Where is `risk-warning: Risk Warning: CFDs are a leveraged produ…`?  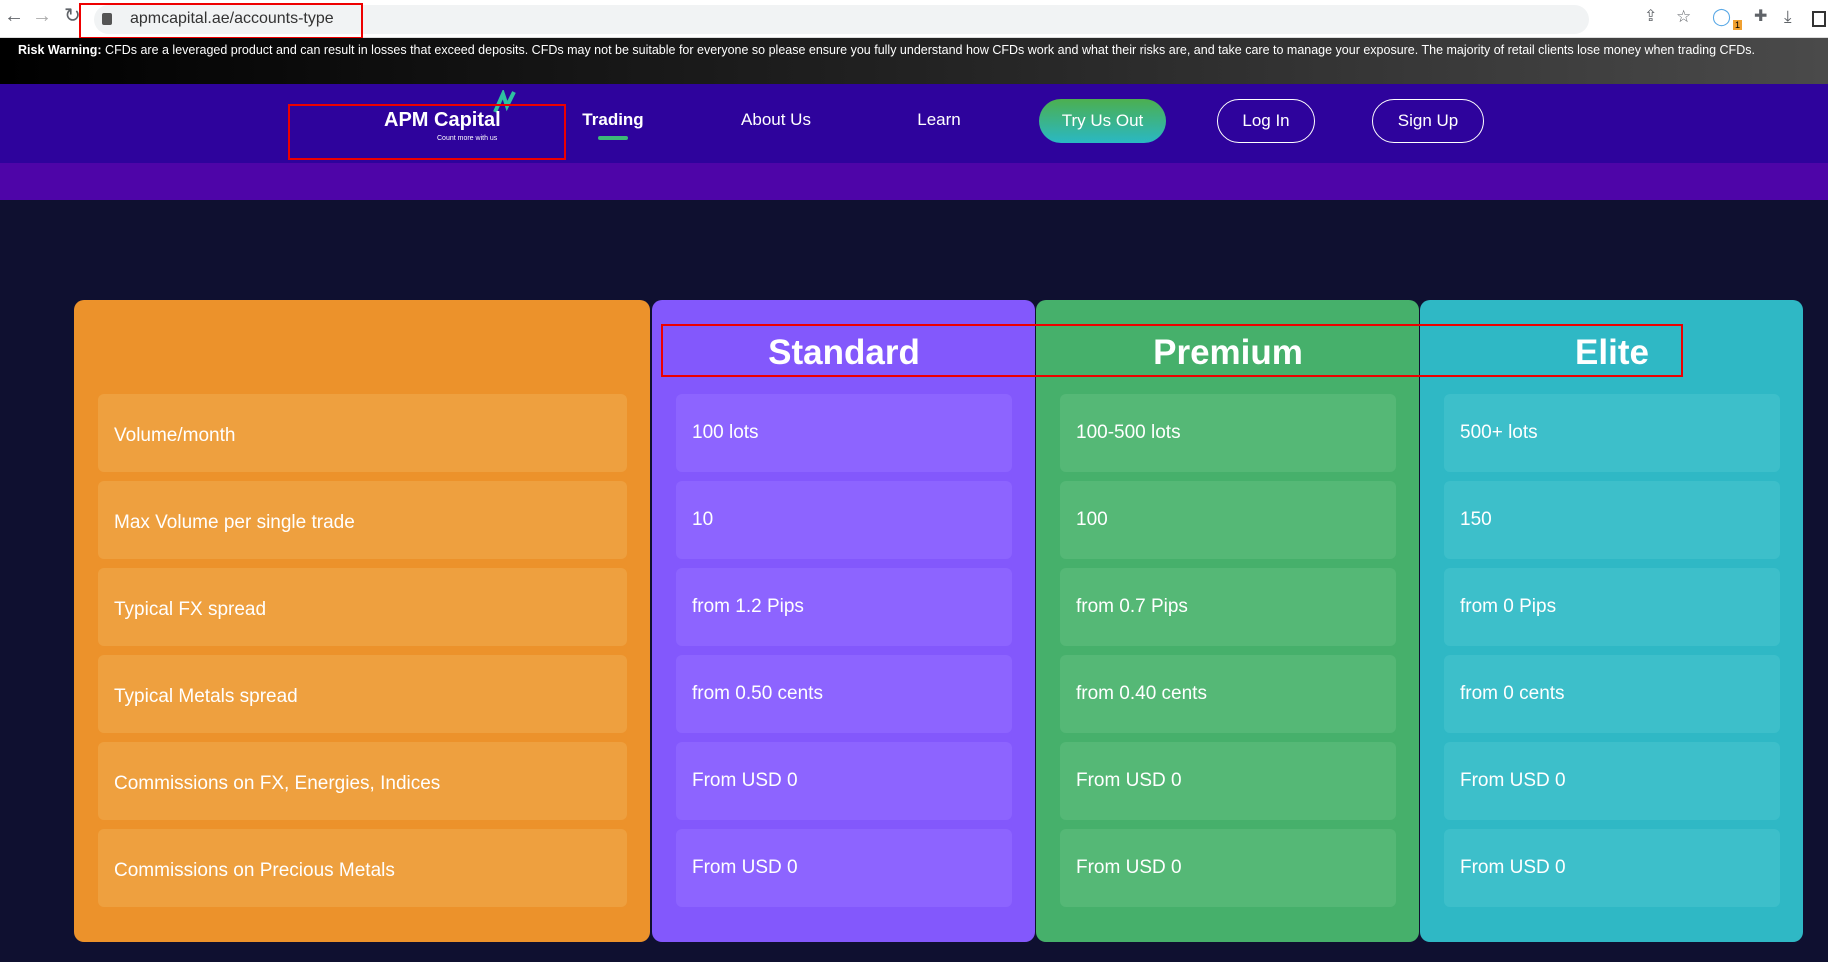
risk-warning: Risk Warning: CFDs are a leveraged produ… is located at coordinates (914, 61).